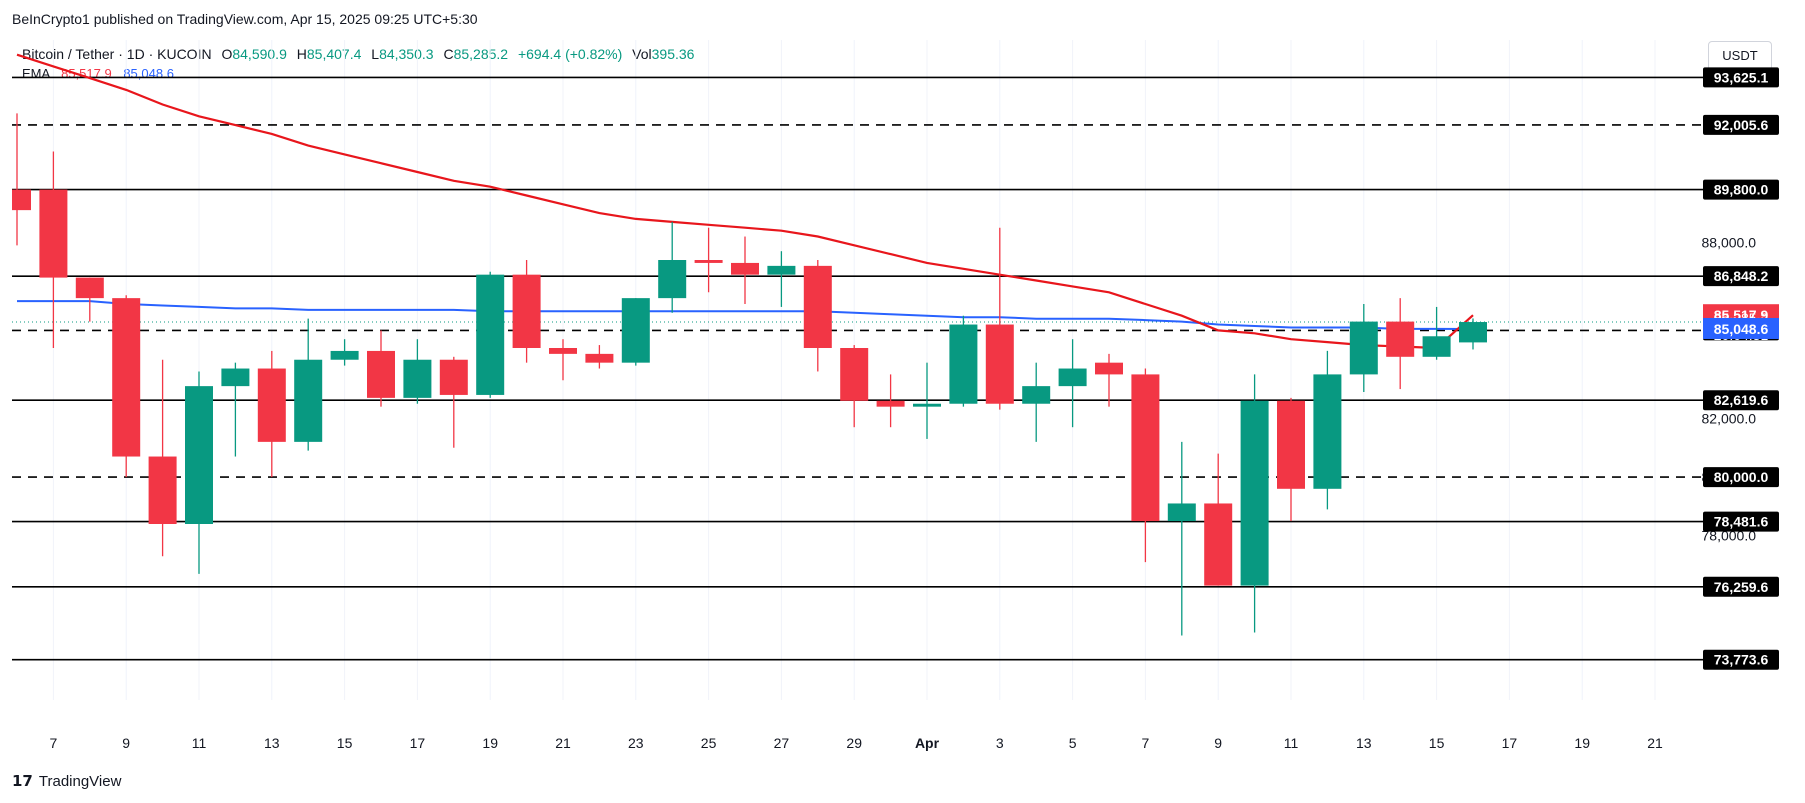 The width and height of the screenshot is (1805, 803). What do you see at coordinates (1146, 743) in the screenshot?
I see `x-tick-label: 7` at bounding box center [1146, 743].